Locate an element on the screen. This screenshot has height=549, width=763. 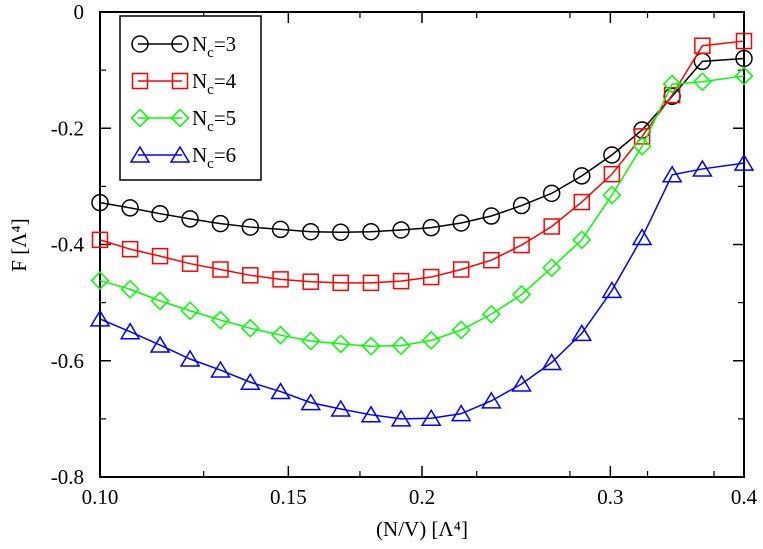
y-tick-label: 0 is located at coordinates (79, 12).